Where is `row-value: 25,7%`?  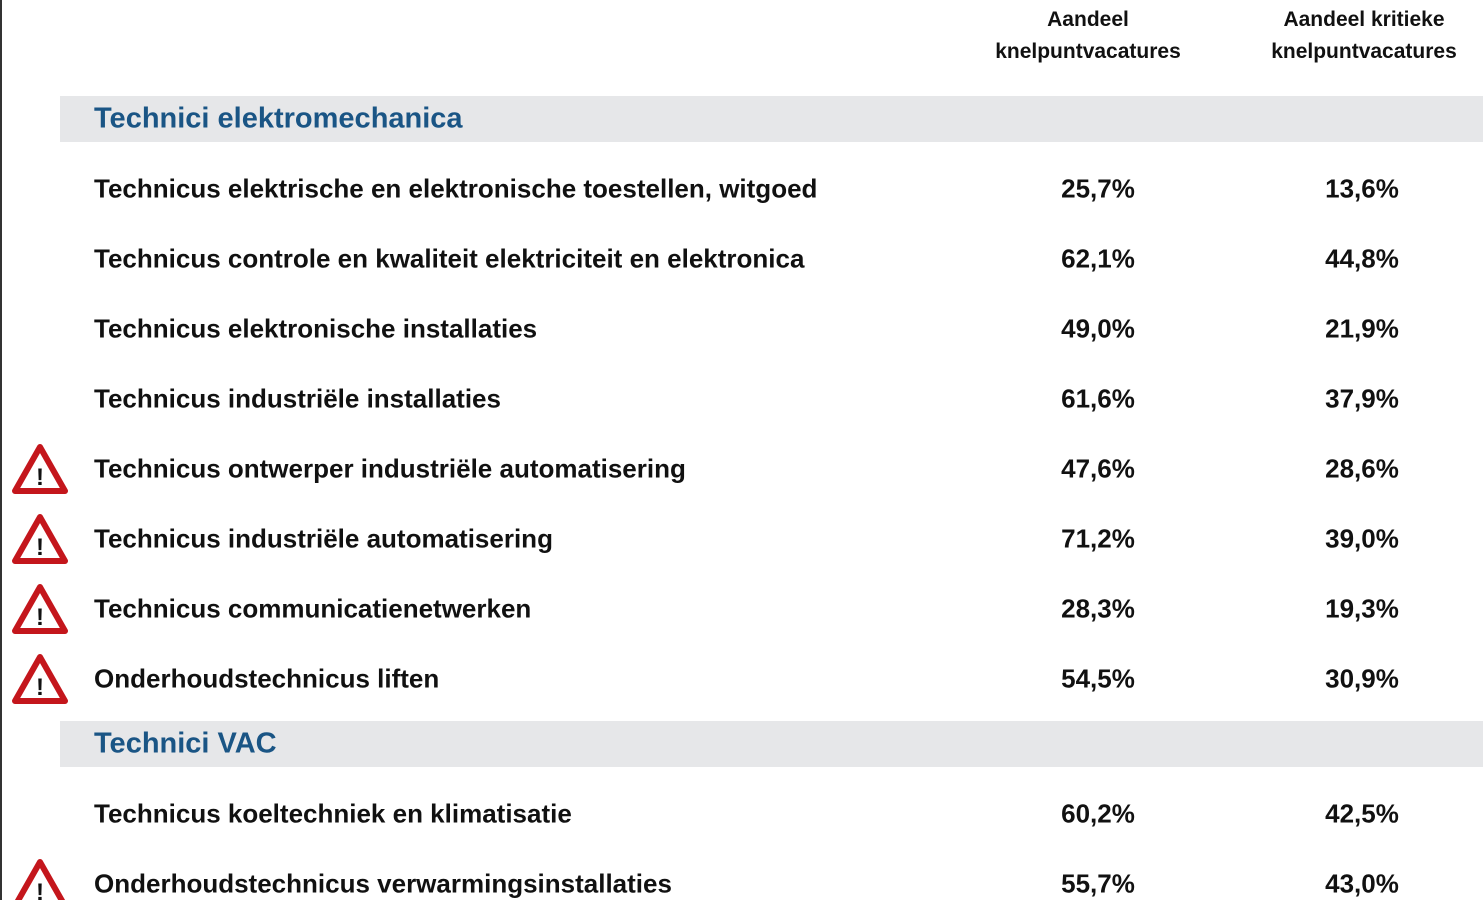
row-value: 25,7% is located at coordinates (1098, 188).